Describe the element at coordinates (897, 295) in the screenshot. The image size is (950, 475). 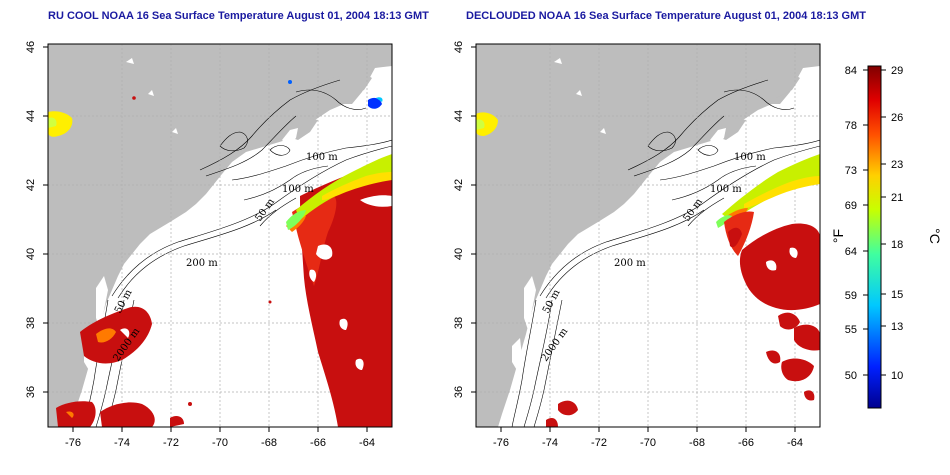
I see `celsius-tick: 15` at that location.